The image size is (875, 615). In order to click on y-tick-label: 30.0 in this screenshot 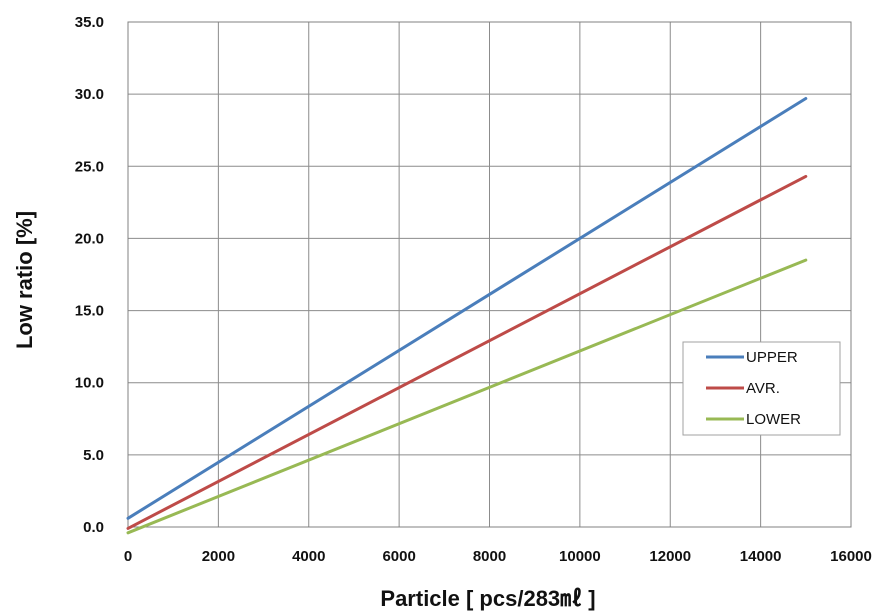, I will do `click(89, 94)`.